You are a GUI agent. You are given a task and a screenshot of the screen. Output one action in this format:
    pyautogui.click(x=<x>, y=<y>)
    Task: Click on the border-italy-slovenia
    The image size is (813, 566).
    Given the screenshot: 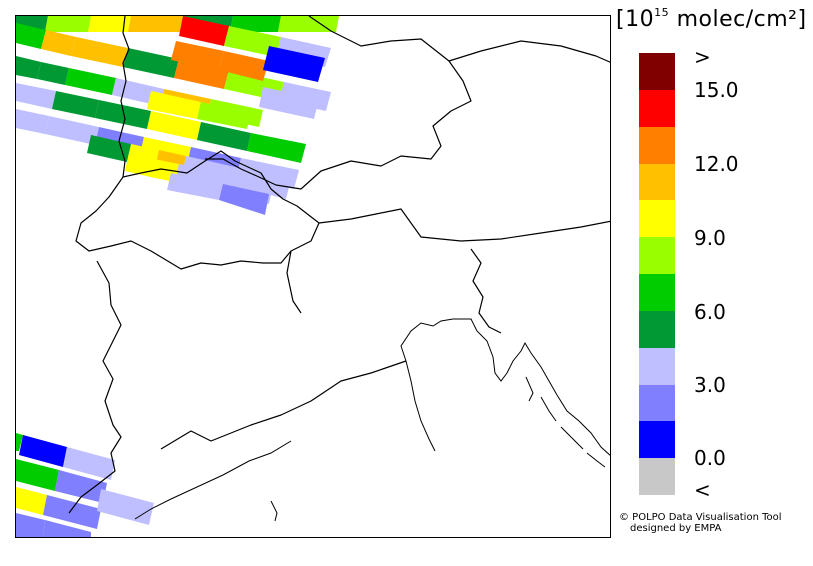 What is the action you would take?
    pyautogui.click(x=486, y=291)
    